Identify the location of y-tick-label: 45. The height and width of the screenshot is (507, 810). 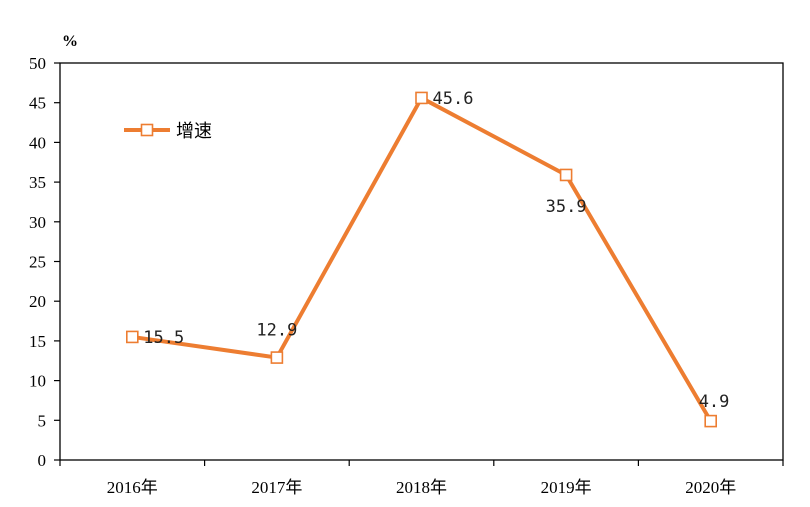
(37, 103).